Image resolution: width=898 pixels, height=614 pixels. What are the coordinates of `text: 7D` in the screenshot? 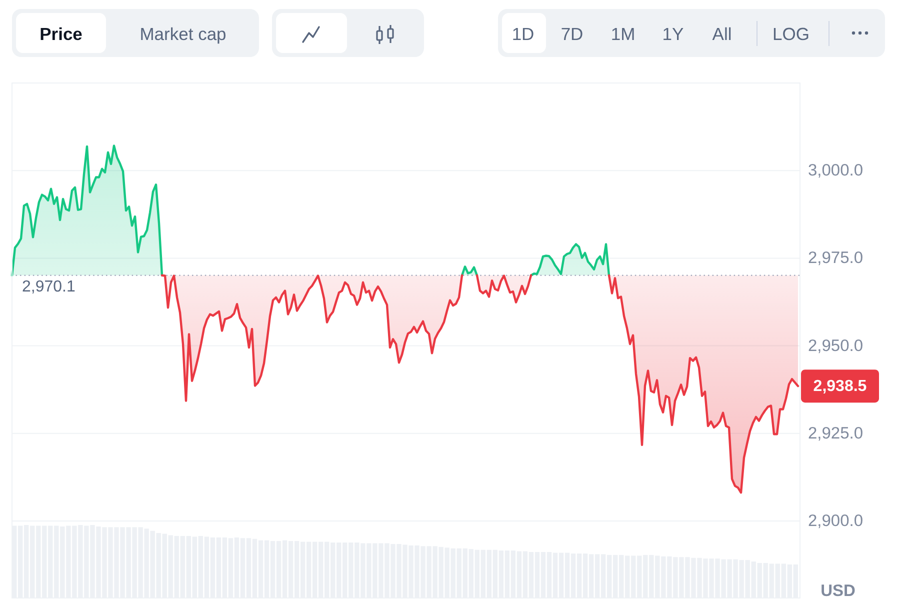 It's located at (572, 34).